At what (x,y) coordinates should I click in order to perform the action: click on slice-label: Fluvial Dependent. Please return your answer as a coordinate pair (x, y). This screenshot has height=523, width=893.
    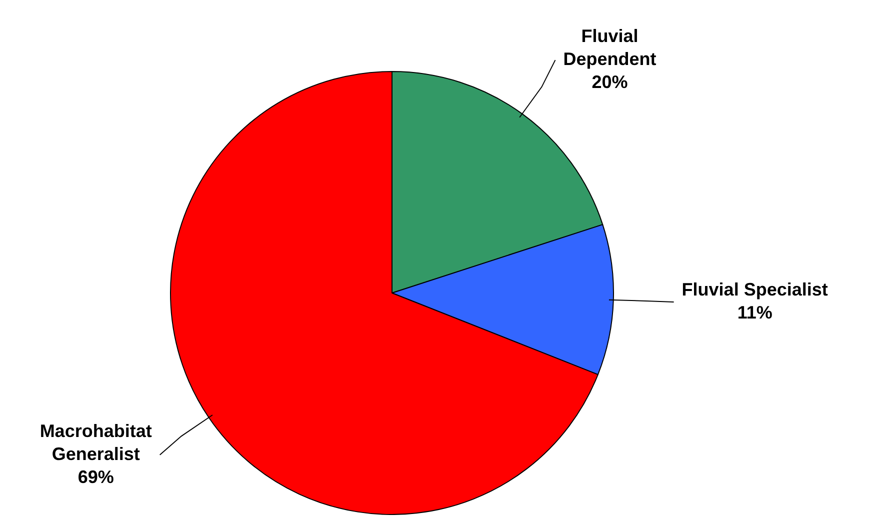
    Looking at the image, I should click on (609, 48).